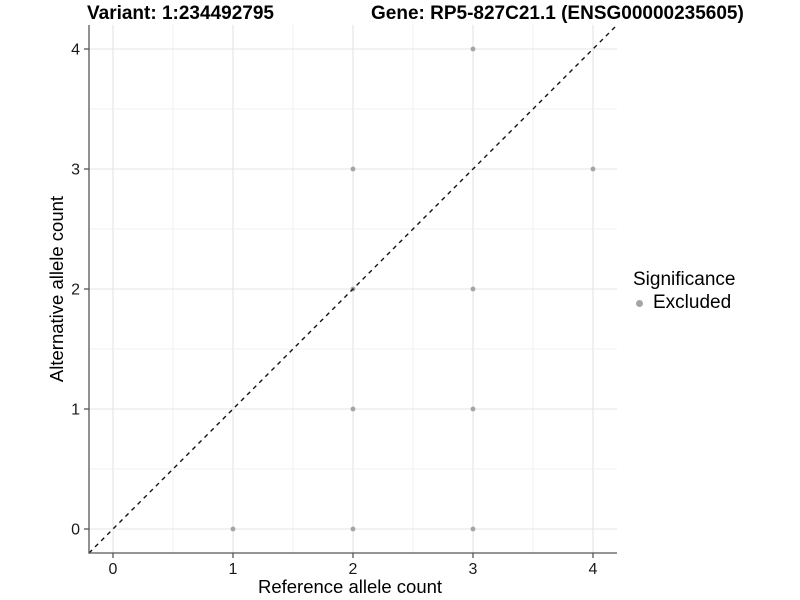 This screenshot has height=600, width=800. Describe the element at coordinates (350, 586) in the screenshot. I see `x-axis-title: Reference allele count` at that location.